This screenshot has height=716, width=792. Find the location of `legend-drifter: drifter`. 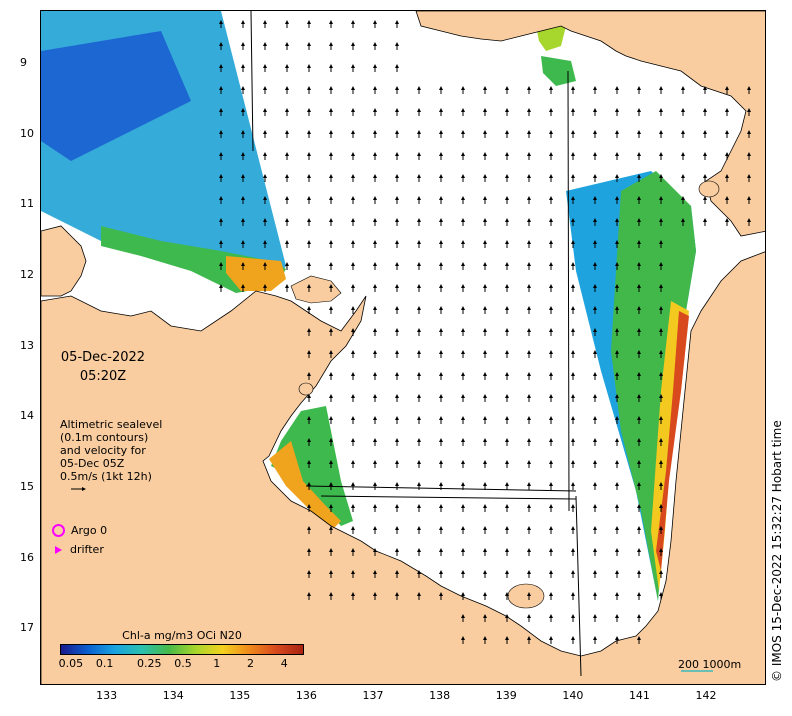

legend-drifter: drifter is located at coordinates (78, 549).